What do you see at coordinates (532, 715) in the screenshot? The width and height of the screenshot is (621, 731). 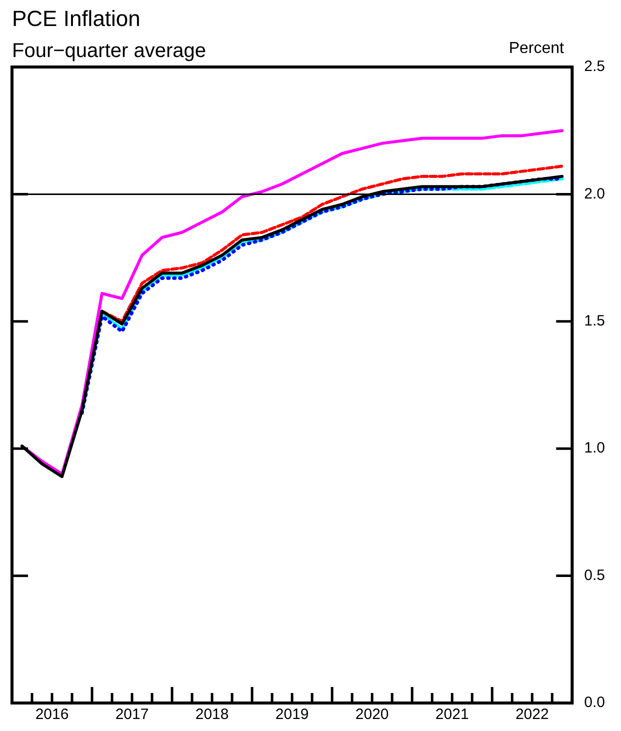 I see `x-tick-label: 2022` at bounding box center [532, 715].